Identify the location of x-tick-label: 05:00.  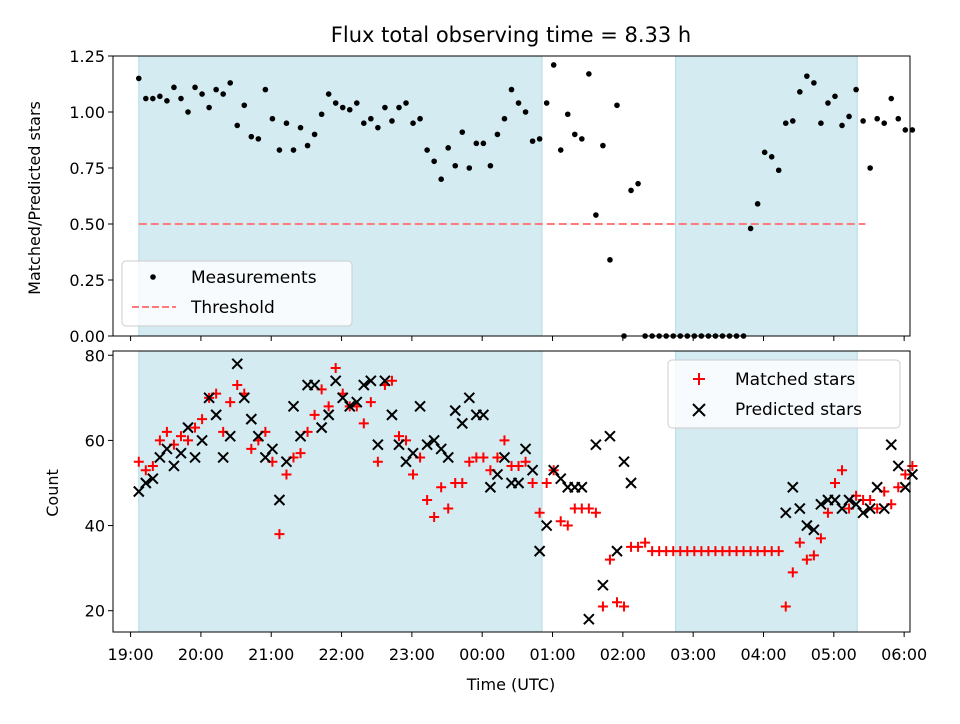
(834, 654).